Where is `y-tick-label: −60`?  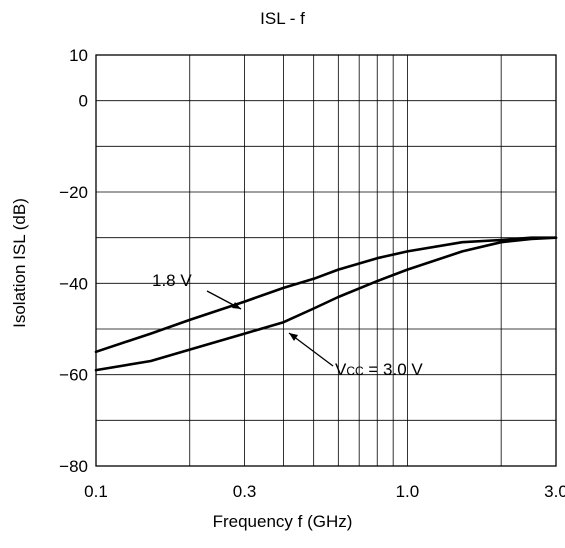
y-tick-label: −60 is located at coordinates (73, 375).